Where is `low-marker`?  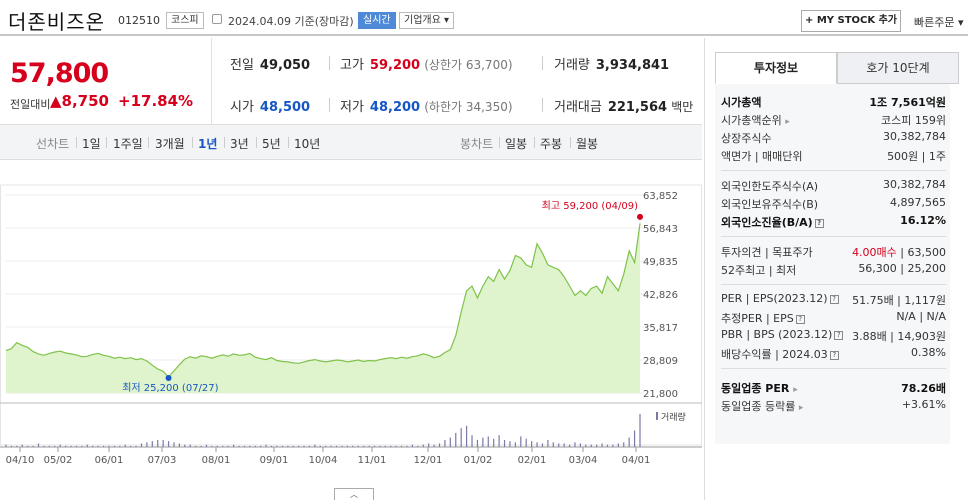
low-marker is located at coordinates (168, 377).